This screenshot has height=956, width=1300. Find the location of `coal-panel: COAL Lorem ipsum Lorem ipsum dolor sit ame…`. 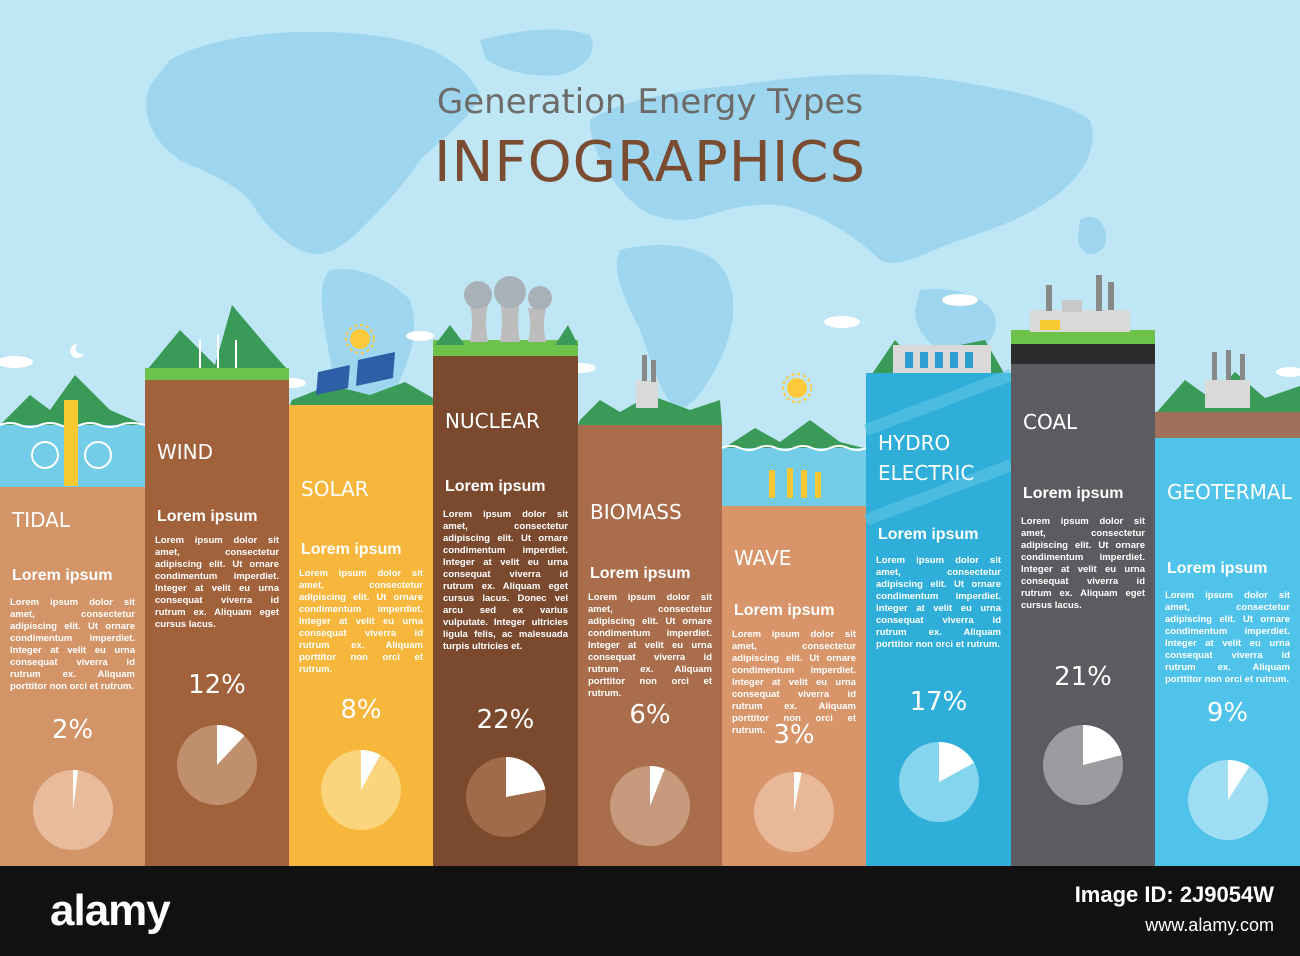

coal-panel: COAL Lorem ipsum Lorem ipsum dolor sit ame… is located at coordinates (1083, 433).